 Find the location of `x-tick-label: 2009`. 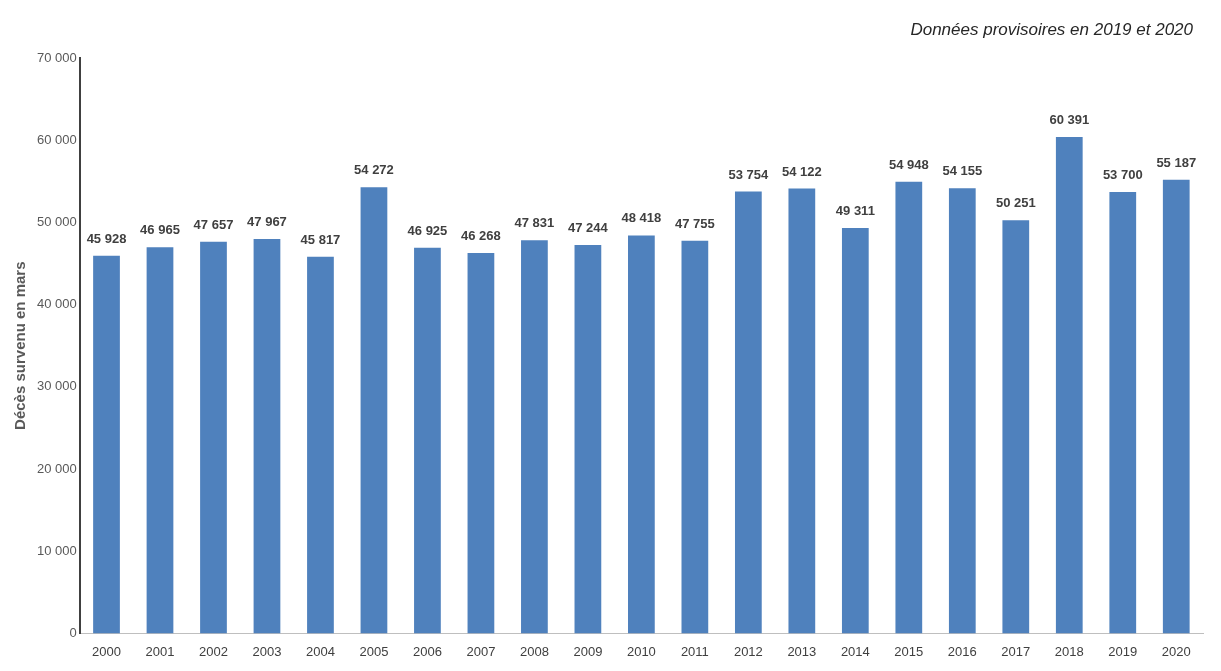

x-tick-label: 2009 is located at coordinates (588, 651).